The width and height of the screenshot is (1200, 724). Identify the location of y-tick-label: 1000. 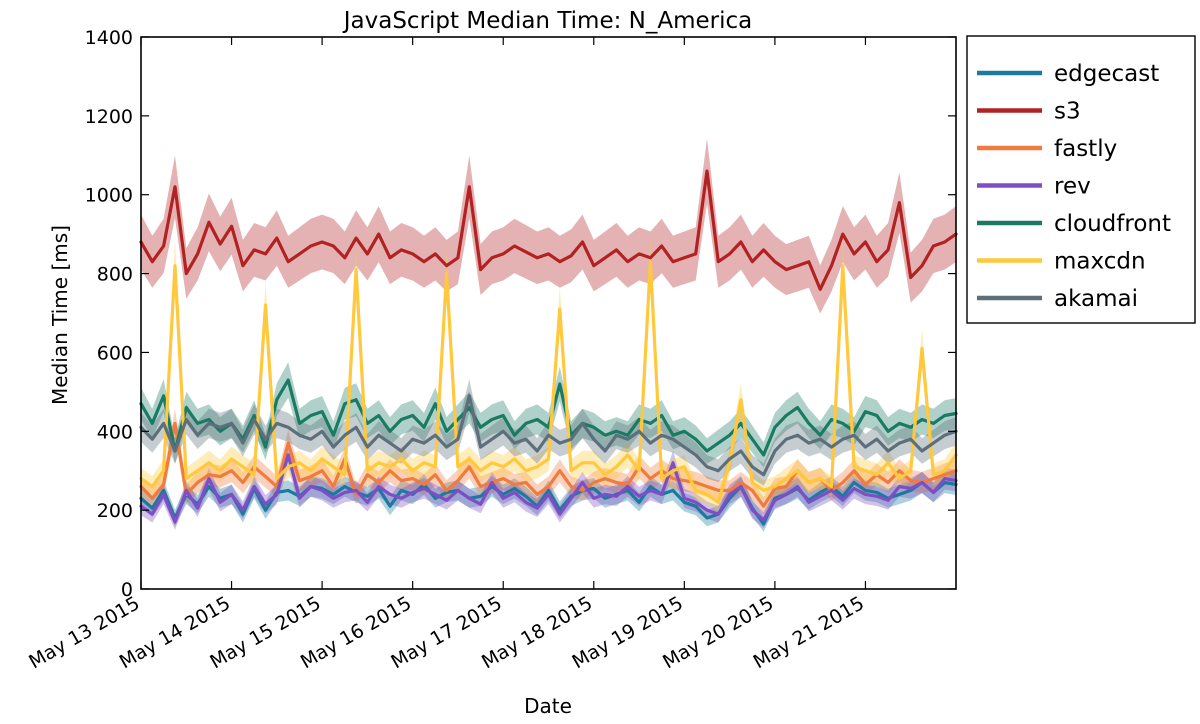
(109, 196).